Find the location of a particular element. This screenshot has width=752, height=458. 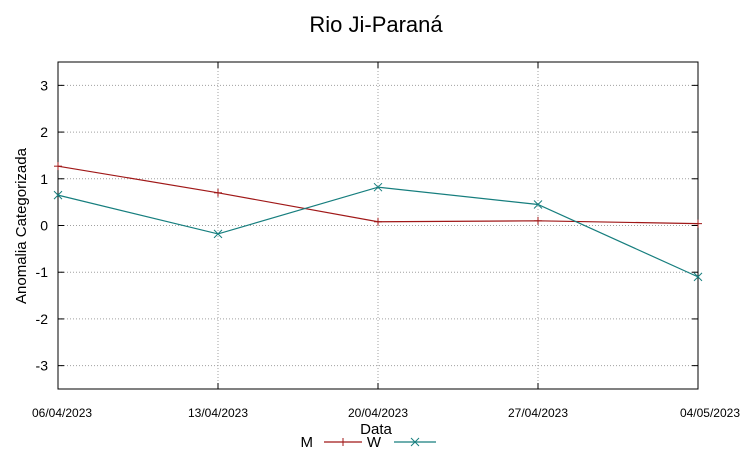

x-tick-label: 06/04/2023 is located at coordinates (62, 413).